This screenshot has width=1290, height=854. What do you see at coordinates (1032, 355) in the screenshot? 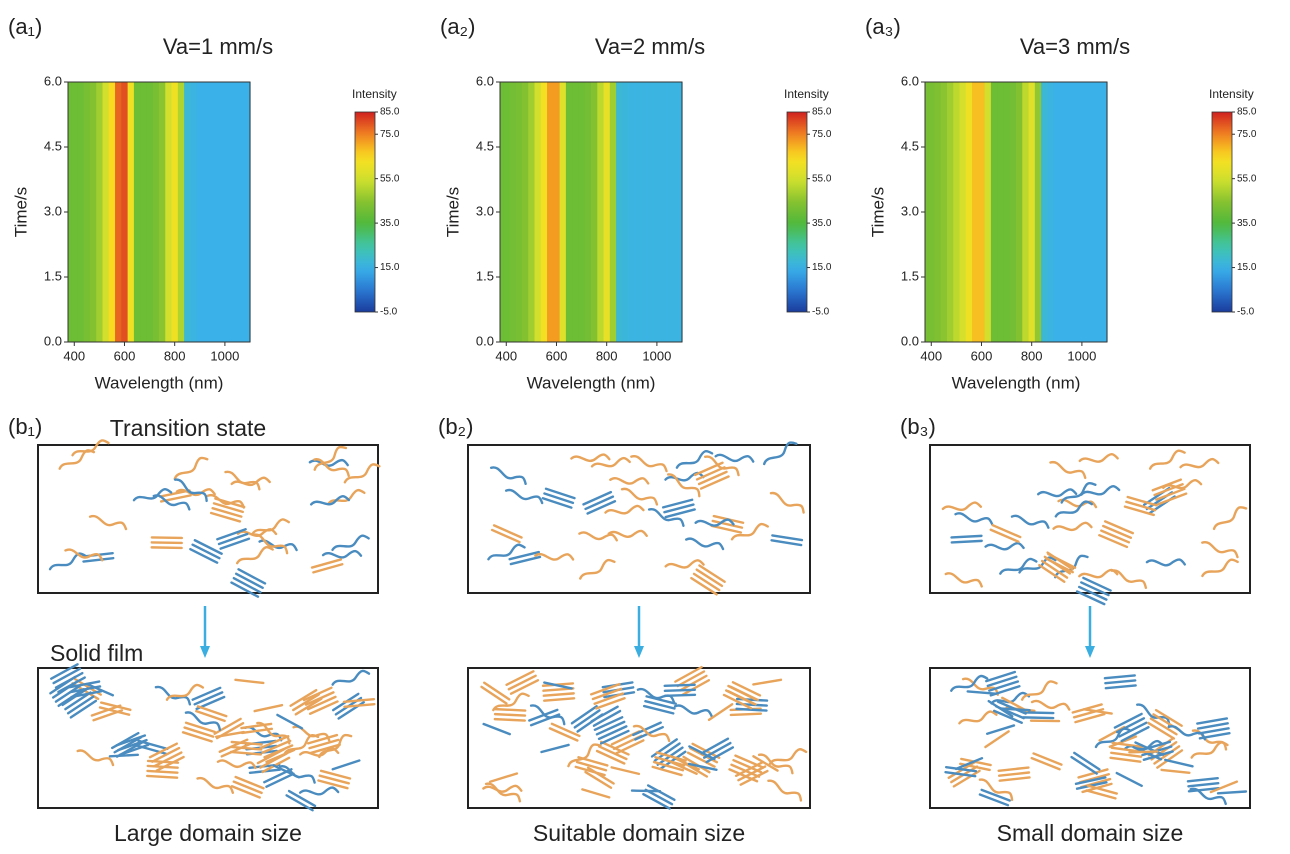
I see `x-tick-label: 800` at bounding box center [1032, 355].